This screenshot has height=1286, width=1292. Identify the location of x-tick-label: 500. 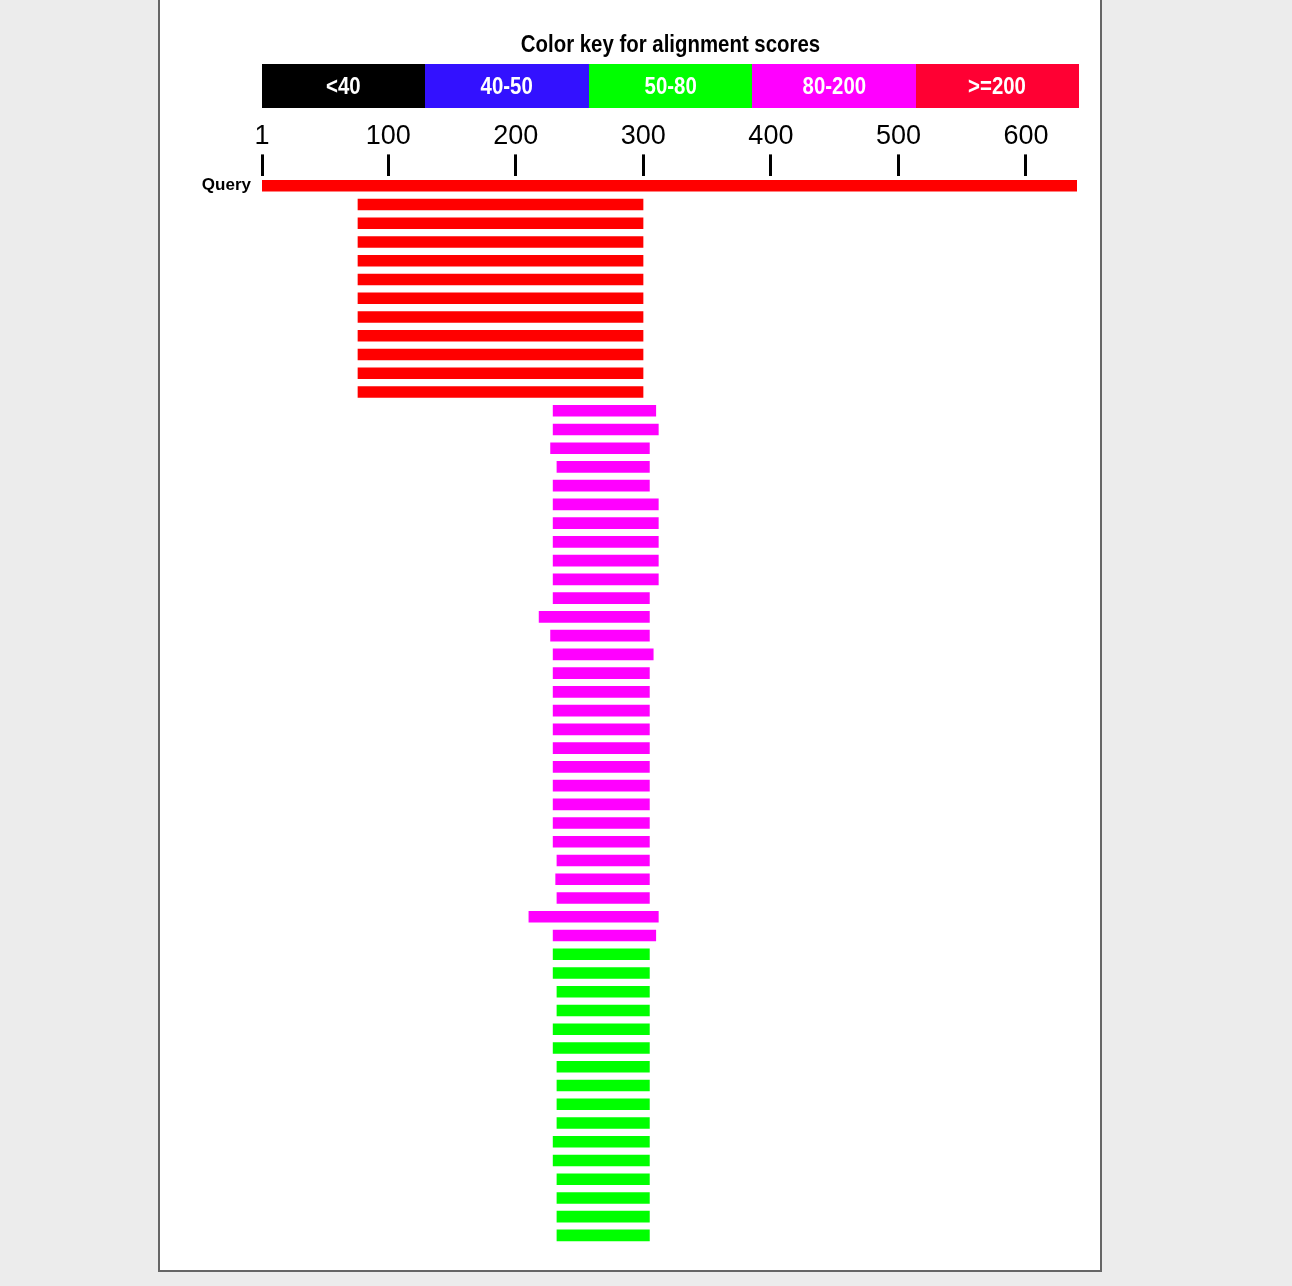
(898, 134).